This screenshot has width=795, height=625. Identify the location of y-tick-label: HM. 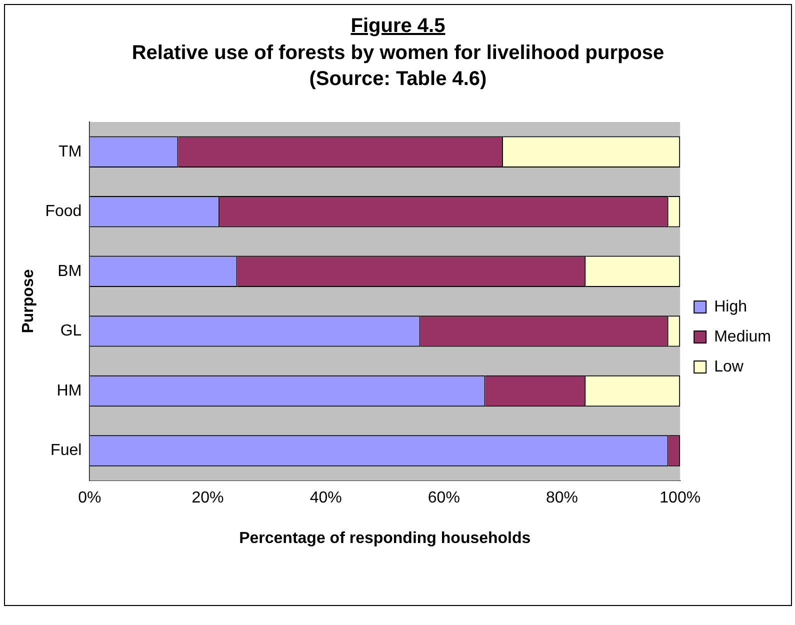
(69, 391).